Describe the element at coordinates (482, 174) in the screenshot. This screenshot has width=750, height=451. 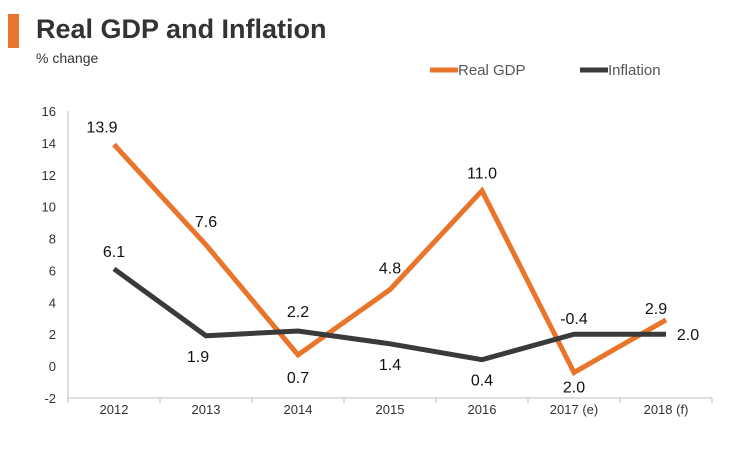
I see `data-label-real-gdp: 11.0` at that location.